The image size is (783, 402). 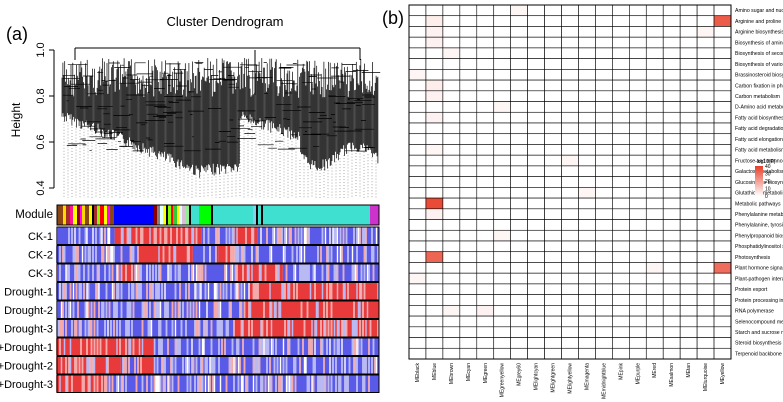 I want to click on module-label: MEcyan, so click(x=469, y=372).